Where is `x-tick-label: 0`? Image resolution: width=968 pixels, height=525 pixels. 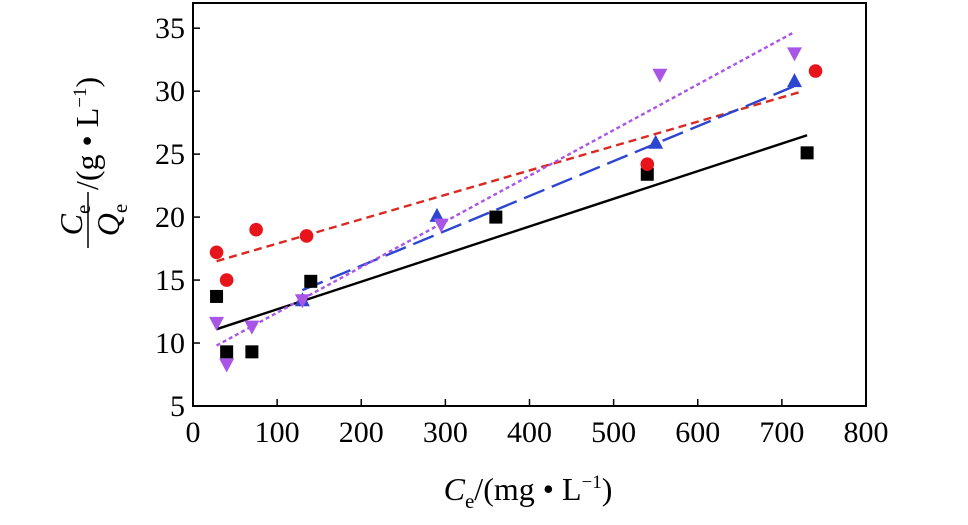
x-tick-label: 0 is located at coordinates (193, 432).